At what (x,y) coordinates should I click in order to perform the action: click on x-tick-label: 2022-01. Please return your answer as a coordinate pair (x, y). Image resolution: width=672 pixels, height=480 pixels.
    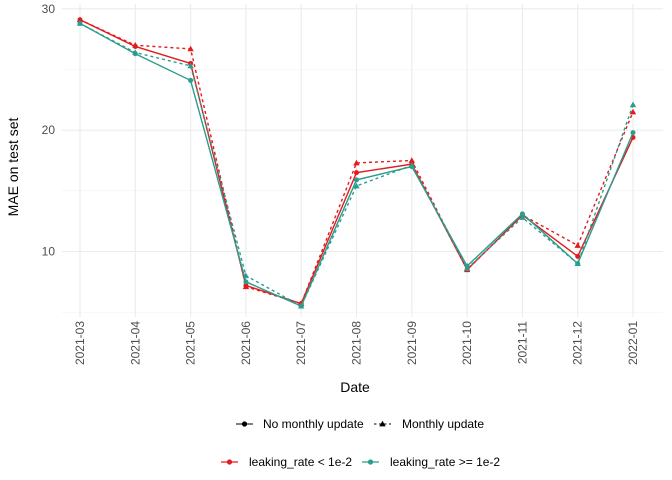
    Looking at the image, I should click on (633, 343).